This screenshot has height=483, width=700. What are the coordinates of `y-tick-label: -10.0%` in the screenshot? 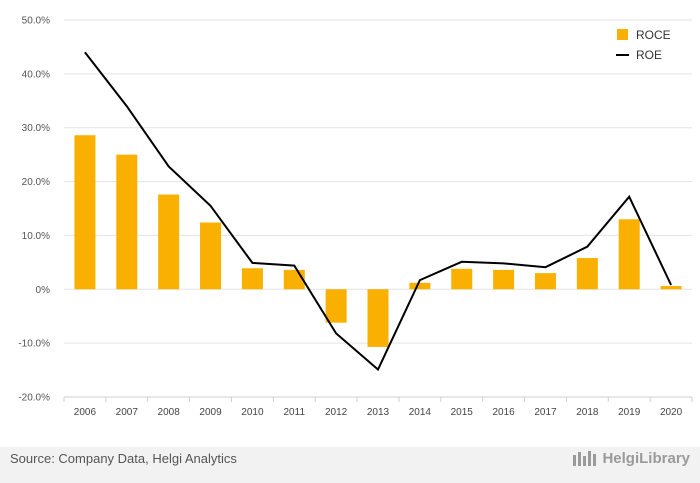 It's located at (34, 344).